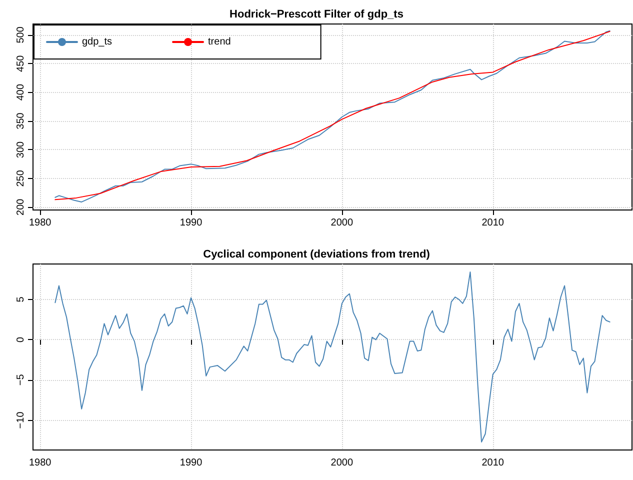 This screenshot has height=480, width=633. What do you see at coordinates (21, 178) in the screenshot?
I see `y-tick-label: 250` at bounding box center [21, 178].